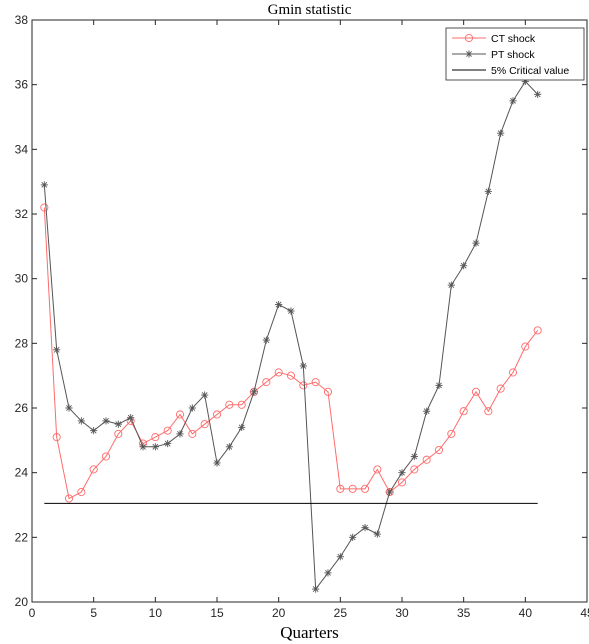 This screenshot has width=589, height=644. I want to click on x-tick-label: 35, so click(464, 613).